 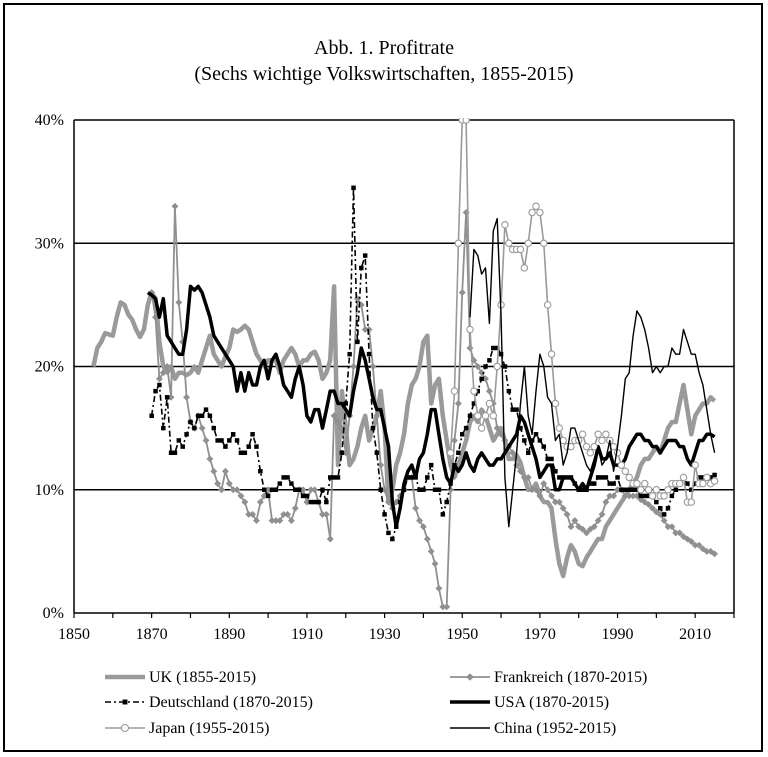 What do you see at coordinates (49, 367) in the screenshot?
I see `y-axis-ticks: 0% 10% 20% 30% 40%` at bounding box center [49, 367].